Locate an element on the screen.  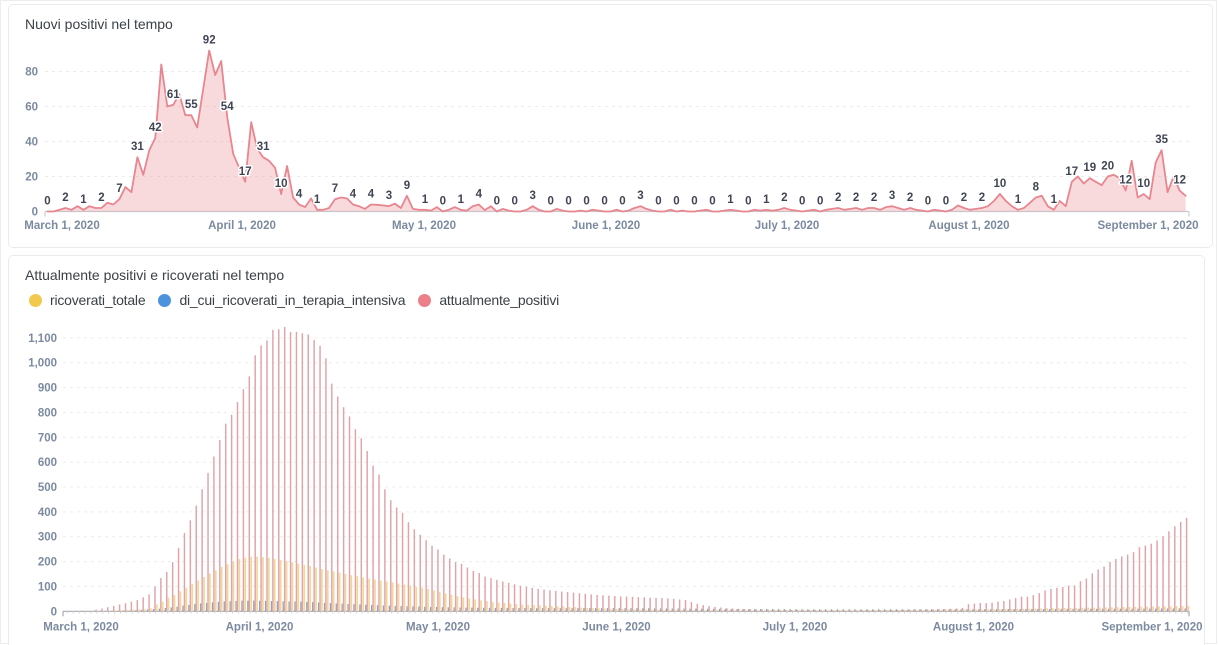
svg-text: 19 is located at coordinates (1089, 168).